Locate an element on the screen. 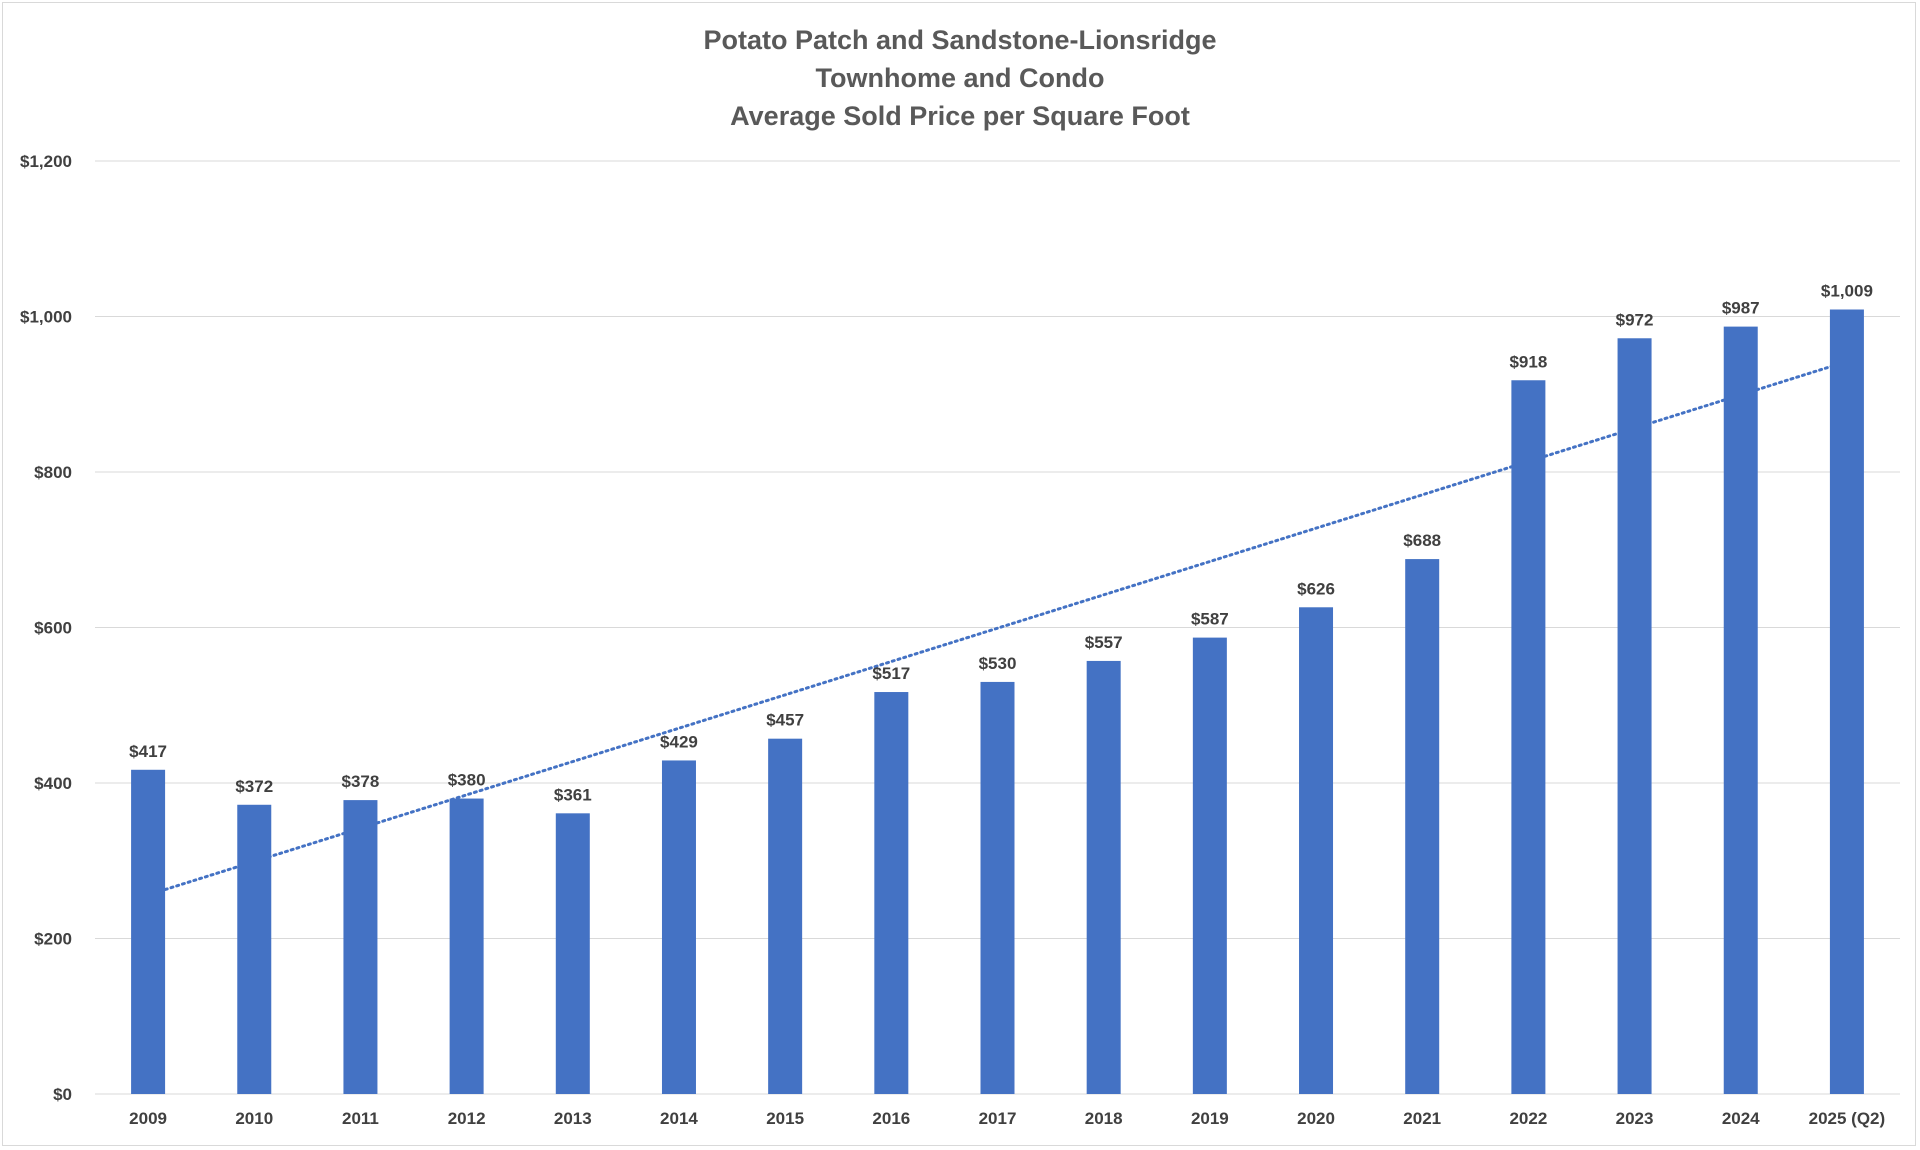 The image size is (1920, 1150). bar-2016 is located at coordinates (891, 893).